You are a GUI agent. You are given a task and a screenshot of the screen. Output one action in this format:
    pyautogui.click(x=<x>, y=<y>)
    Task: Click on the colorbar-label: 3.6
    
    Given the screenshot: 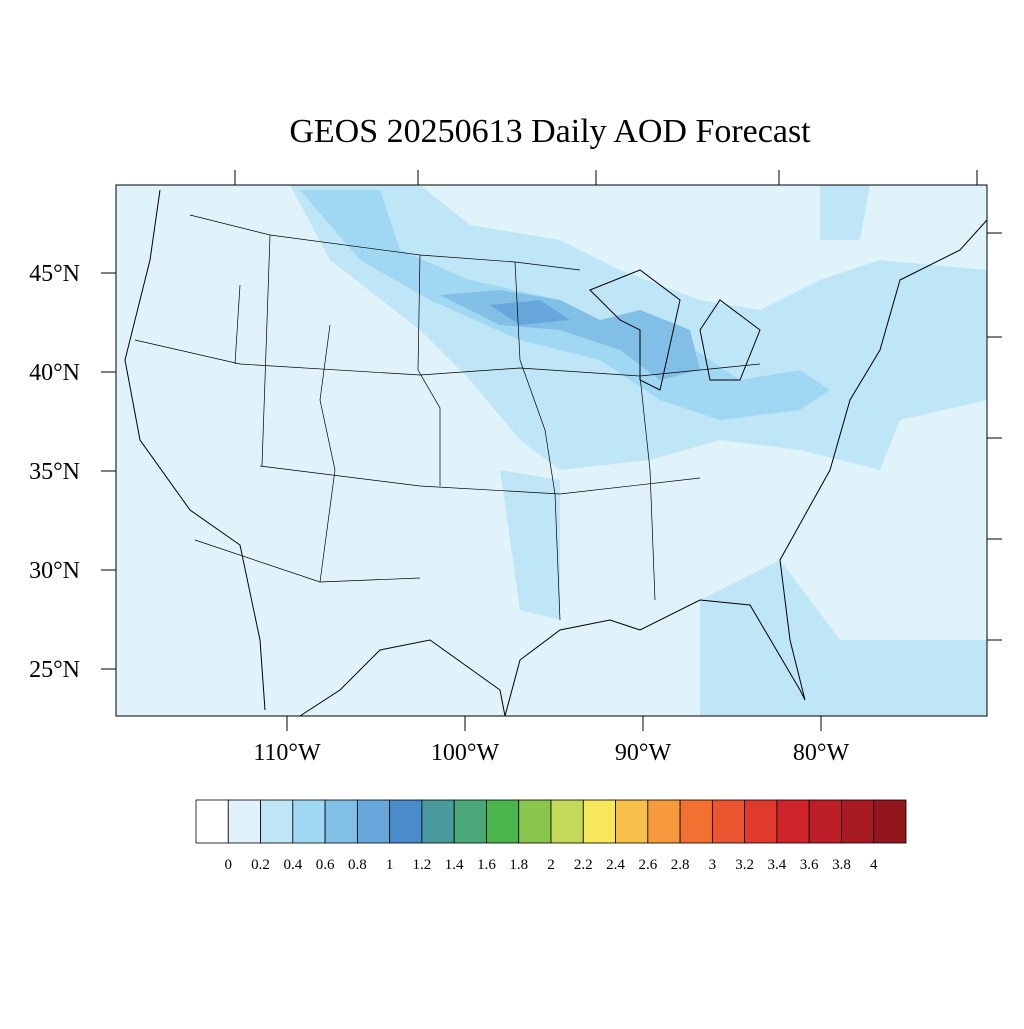 What is the action you would take?
    pyautogui.click(x=809, y=865)
    